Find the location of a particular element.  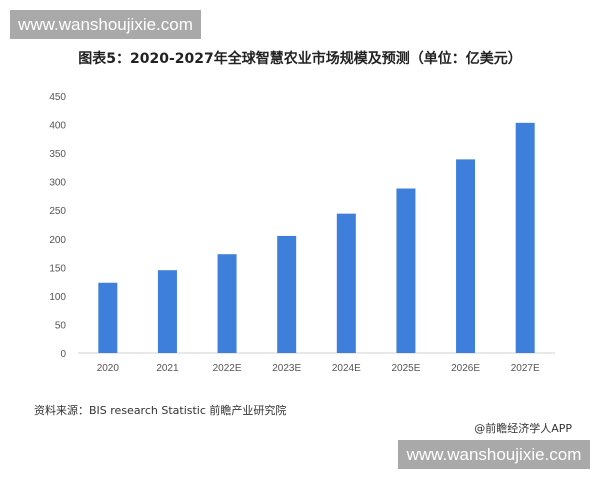

watermark-banner-top: www.wanshoujixie.com is located at coordinates (105, 24).